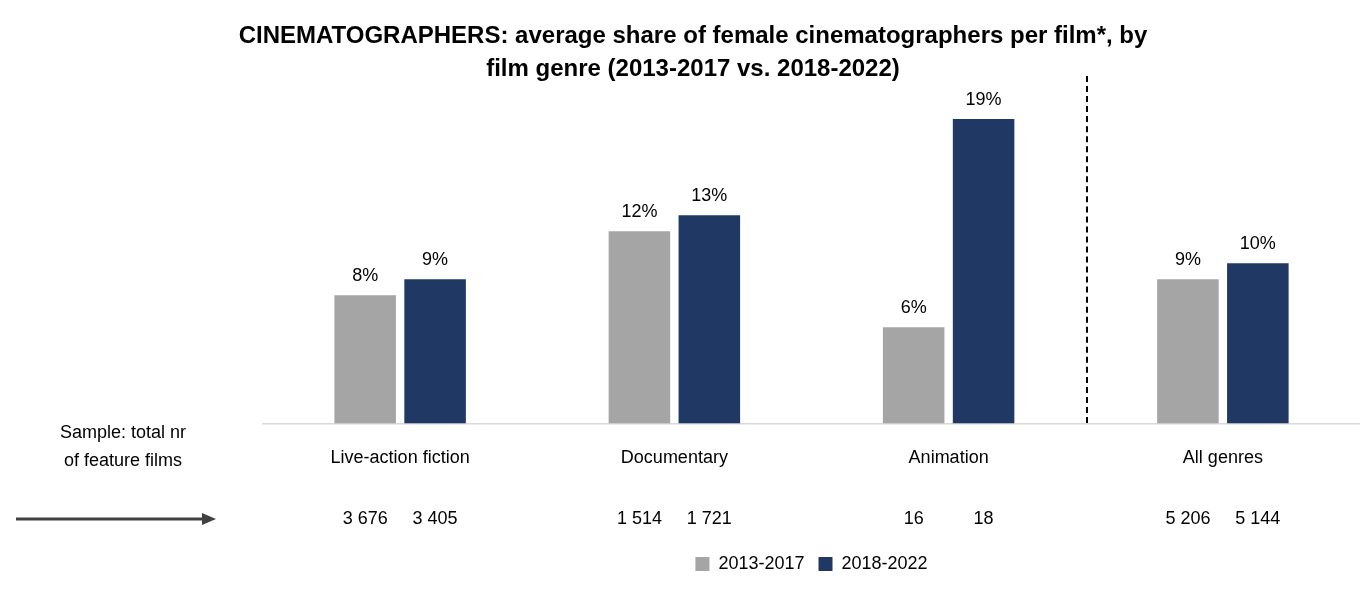 The width and height of the screenshot is (1368, 599). What do you see at coordinates (1258, 517) in the screenshot?
I see `text: 5 144` at bounding box center [1258, 517].